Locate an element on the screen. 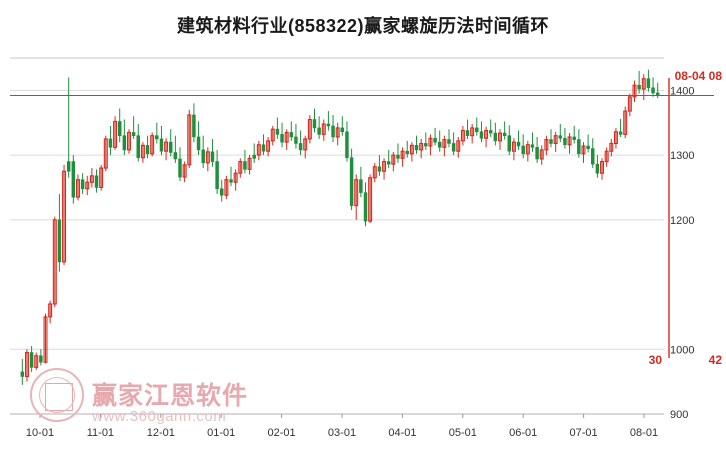  marker-right-count-label: 42 is located at coordinates (716, 360).